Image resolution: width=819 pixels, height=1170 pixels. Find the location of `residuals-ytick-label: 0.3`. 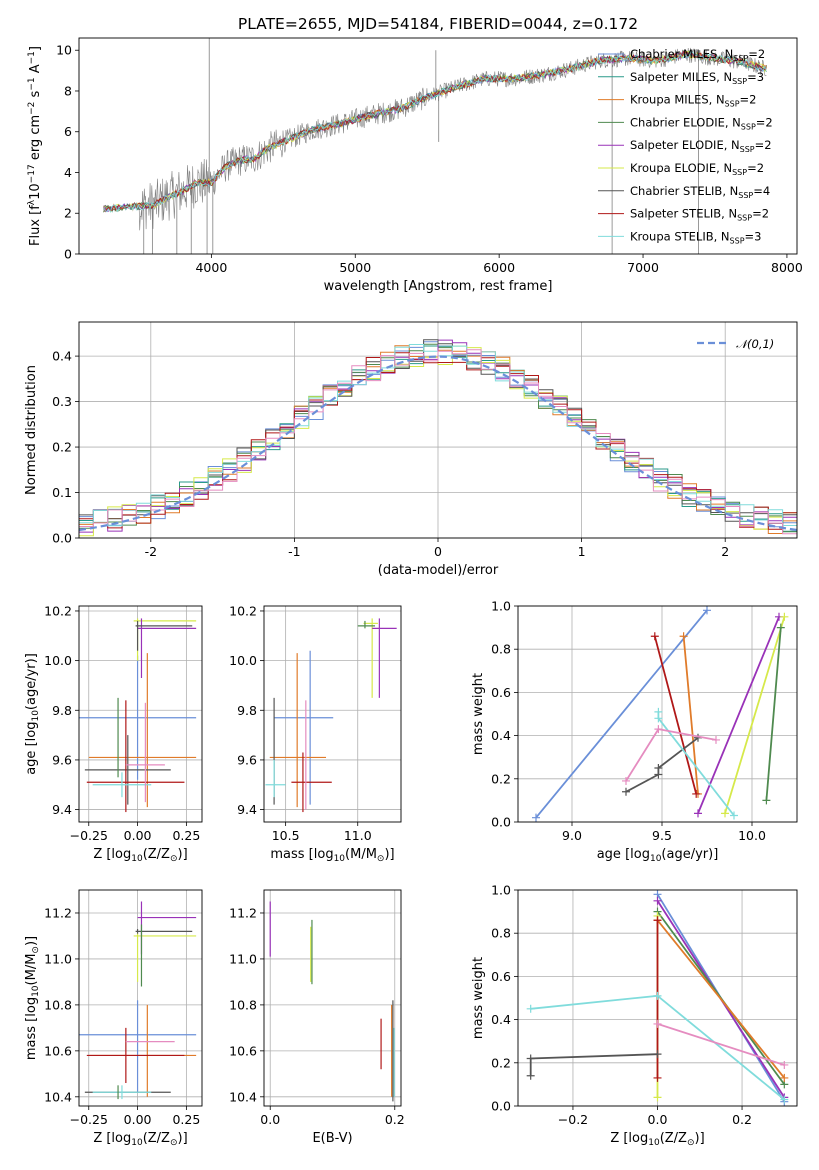

residuals-ytick-label: 0.3 is located at coordinates (62, 401).